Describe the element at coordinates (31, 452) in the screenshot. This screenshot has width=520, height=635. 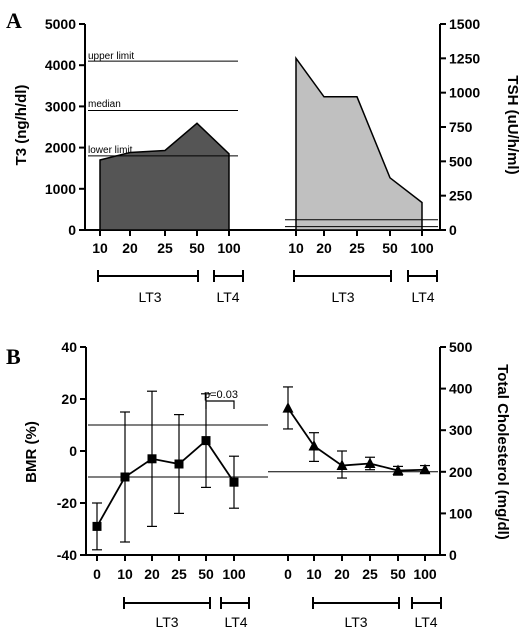
I see `panel-b-left-axis-title: BMR (%)` at that location.